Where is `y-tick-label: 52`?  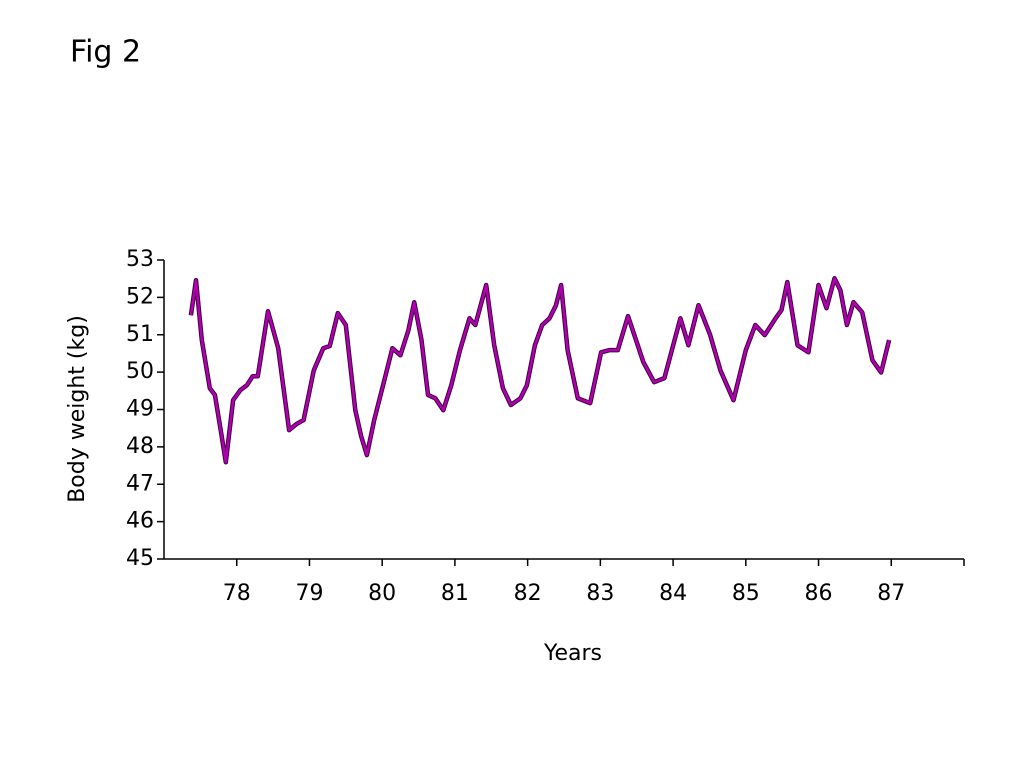 y-tick-label: 52 is located at coordinates (140, 296).